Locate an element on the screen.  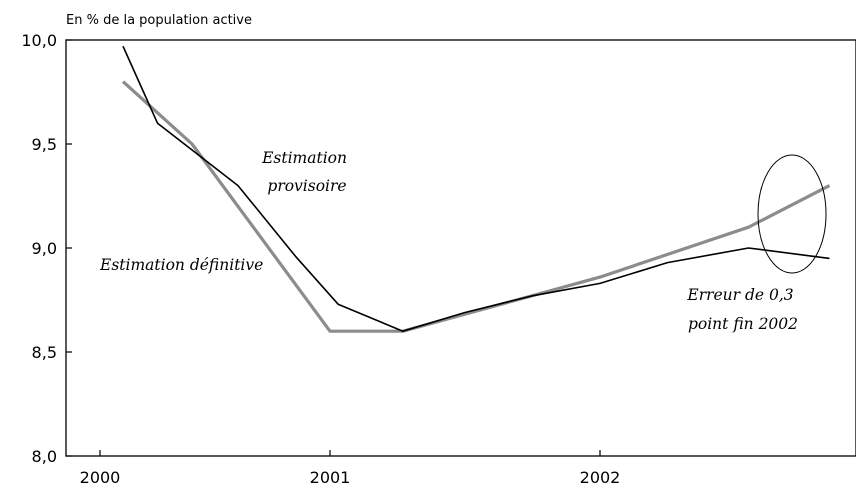
y-tick-label: 8,0 is located at coordinates (44, 456).